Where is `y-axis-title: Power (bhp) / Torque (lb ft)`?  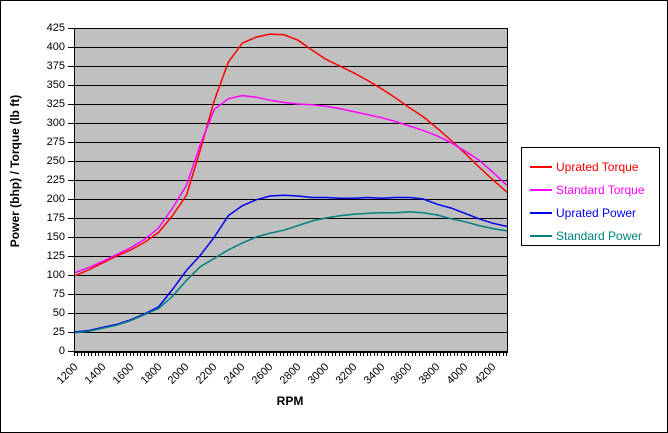
y-axis-title: Power (bhp) / Torque (lb ft) is located at coordinates (15, 171).